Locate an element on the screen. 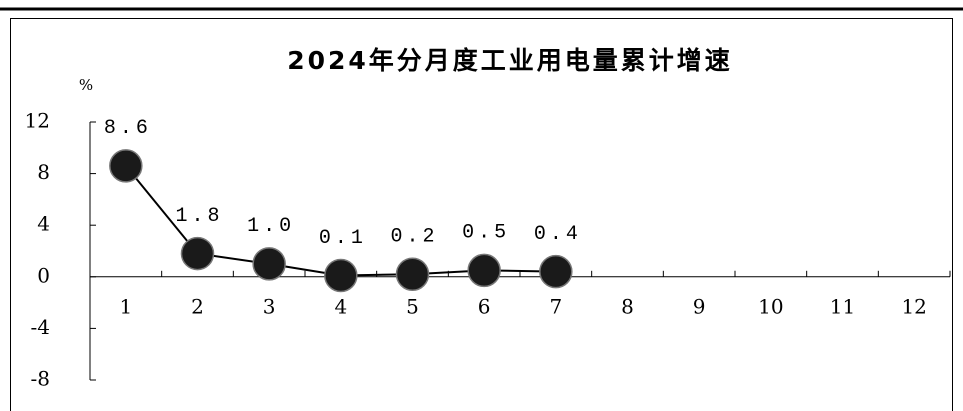 This screenshot has width=963, height=411. y-tick-label: 12 is located at coordinates (37, 121).